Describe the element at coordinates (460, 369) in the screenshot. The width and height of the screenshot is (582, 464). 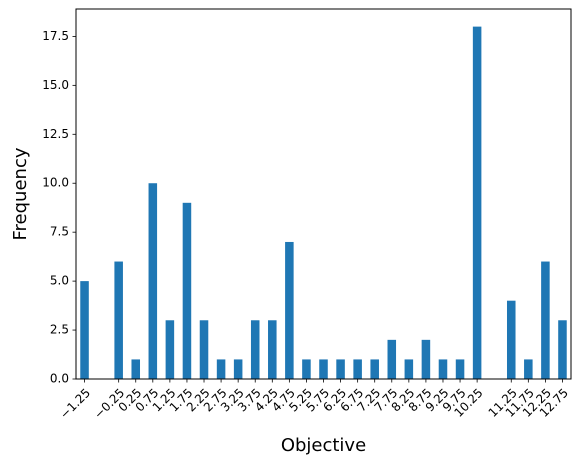
I see `bar-9.75` at that location.